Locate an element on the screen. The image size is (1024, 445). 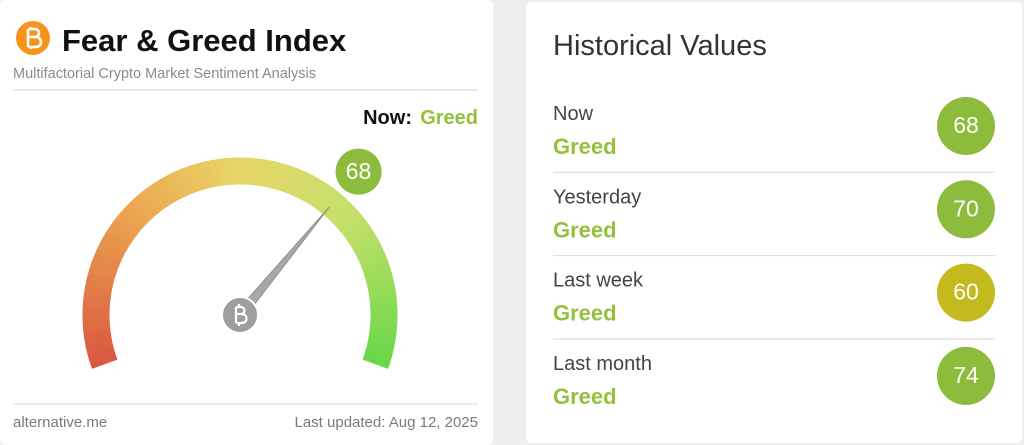
value-bubble is located at coordinates (358, 171).